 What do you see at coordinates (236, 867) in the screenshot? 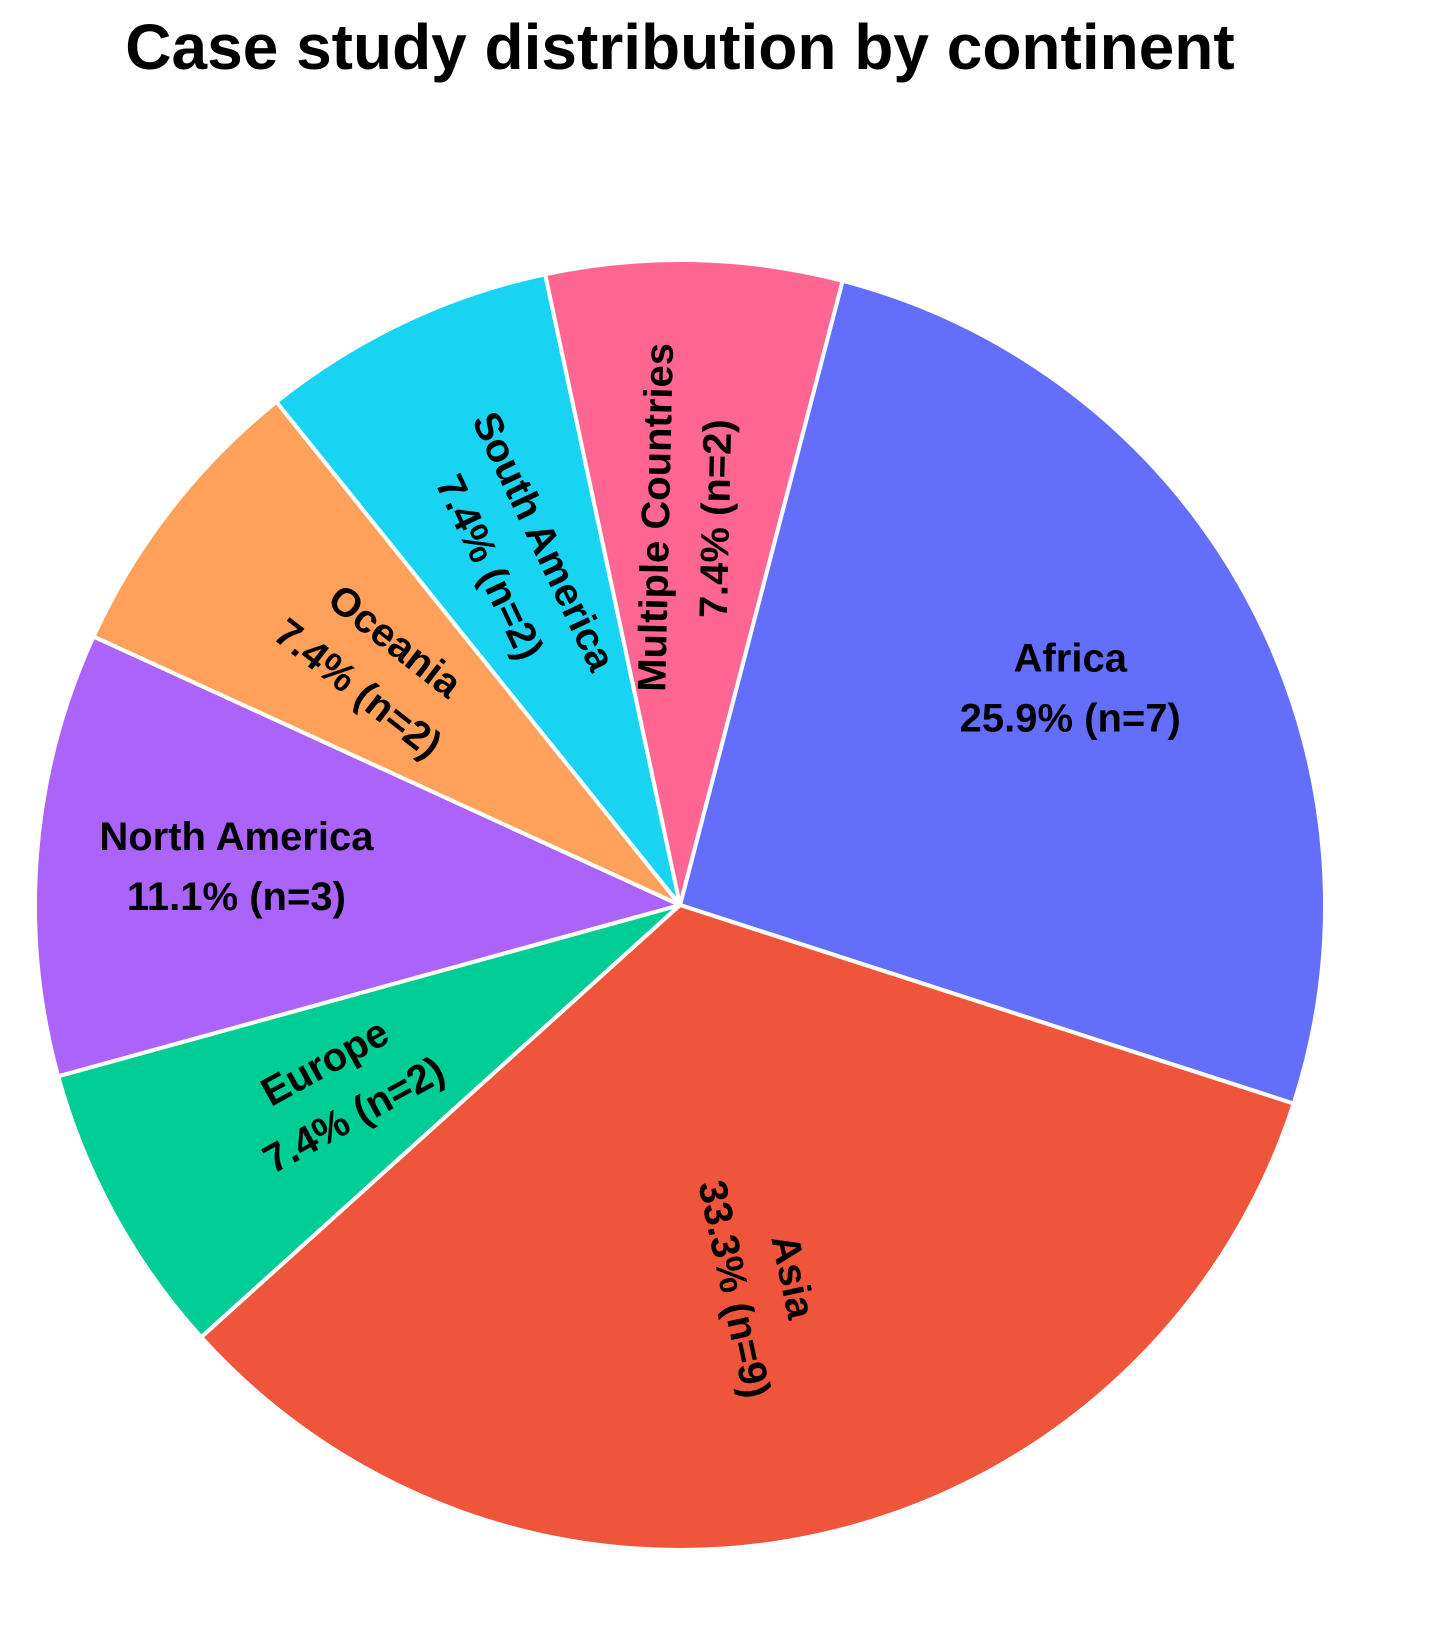
I see `slice-label: North America 11.1% (n=3)` at bounding box center [236, 867].